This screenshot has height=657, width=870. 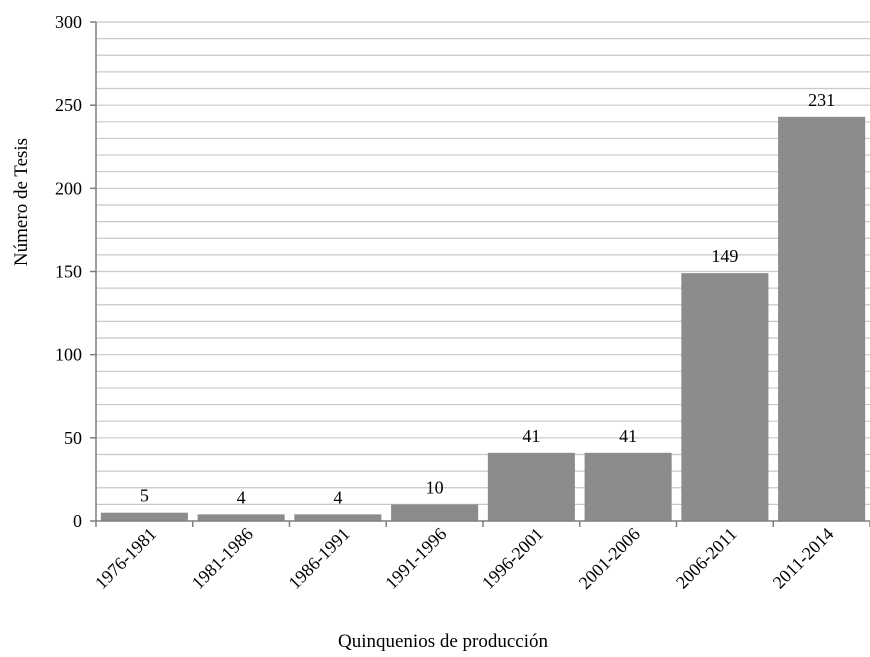 I want to click on data-label-1981-1986: 4, so click(x=241, y=497).